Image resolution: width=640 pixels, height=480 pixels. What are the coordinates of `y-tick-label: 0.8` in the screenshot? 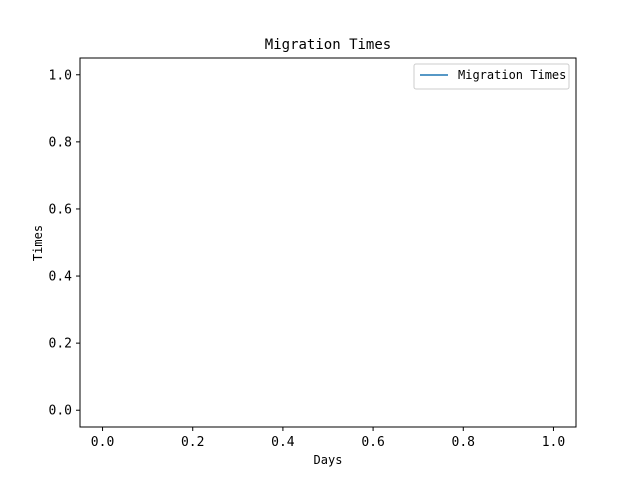 It's located at (60, 142).